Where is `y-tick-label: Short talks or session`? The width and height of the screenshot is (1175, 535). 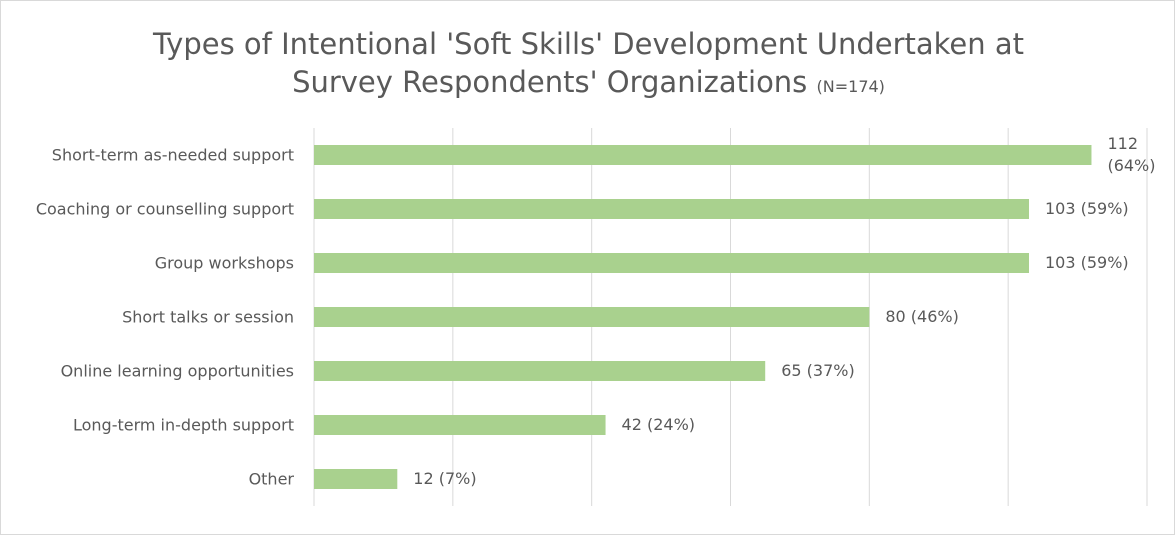
y-tick-label: Short talks or session is located at coordinates (208, 317).